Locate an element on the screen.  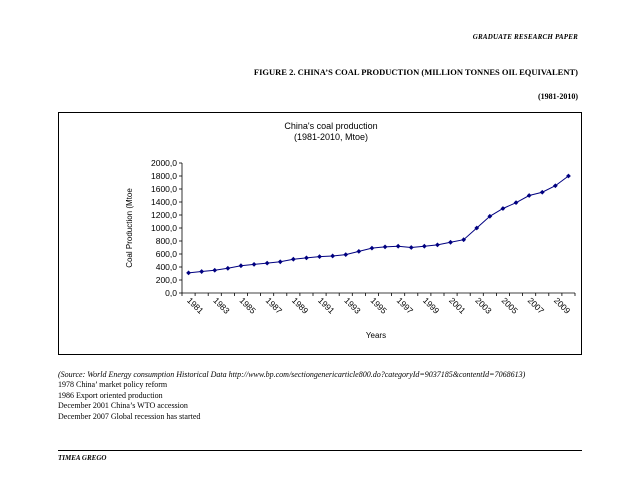
x-tick-label: 2003 is located at coordinates (483, 305).